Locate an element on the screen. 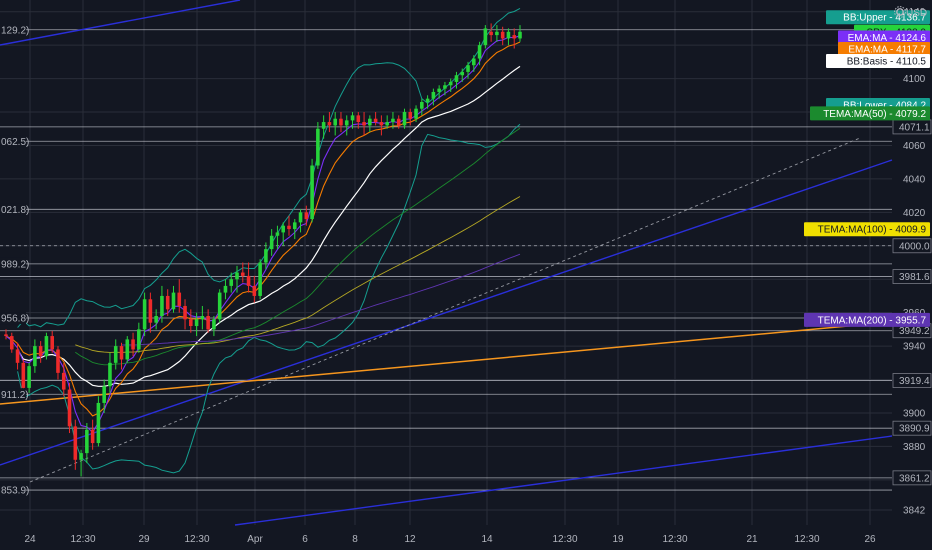  tema-200-line is located at coordinates (321, 299).